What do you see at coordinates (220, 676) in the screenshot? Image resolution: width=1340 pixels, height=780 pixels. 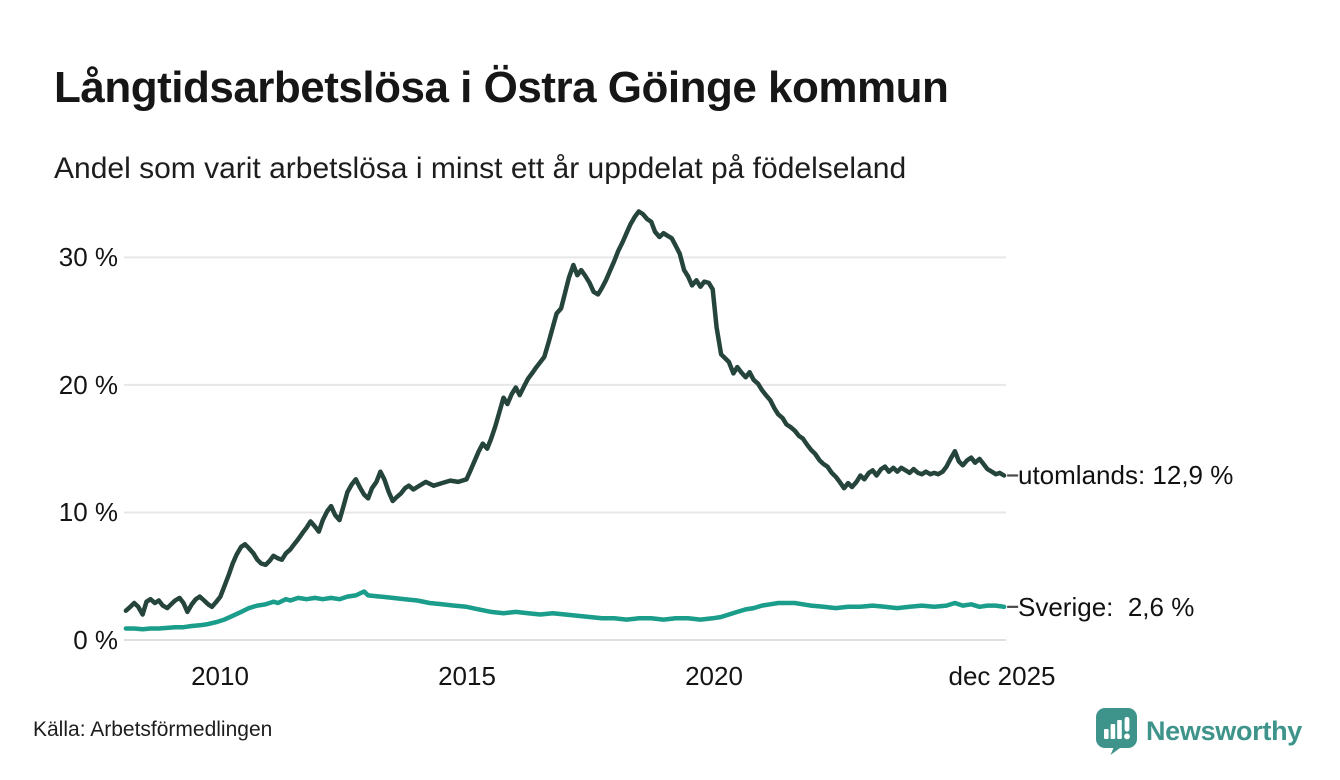 I see `x-axis-label-2010: 2010` at bounding box center [220, 676].